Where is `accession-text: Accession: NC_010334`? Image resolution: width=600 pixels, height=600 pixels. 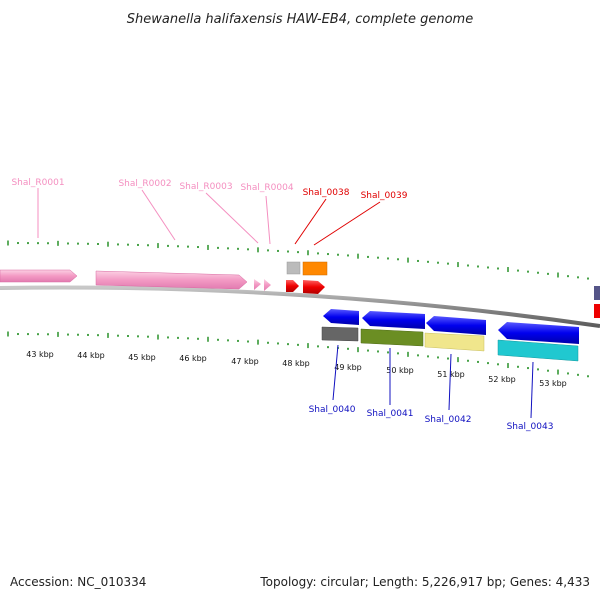 accession-text: Accession: NC_010334 is located at coordinates (78, 582).